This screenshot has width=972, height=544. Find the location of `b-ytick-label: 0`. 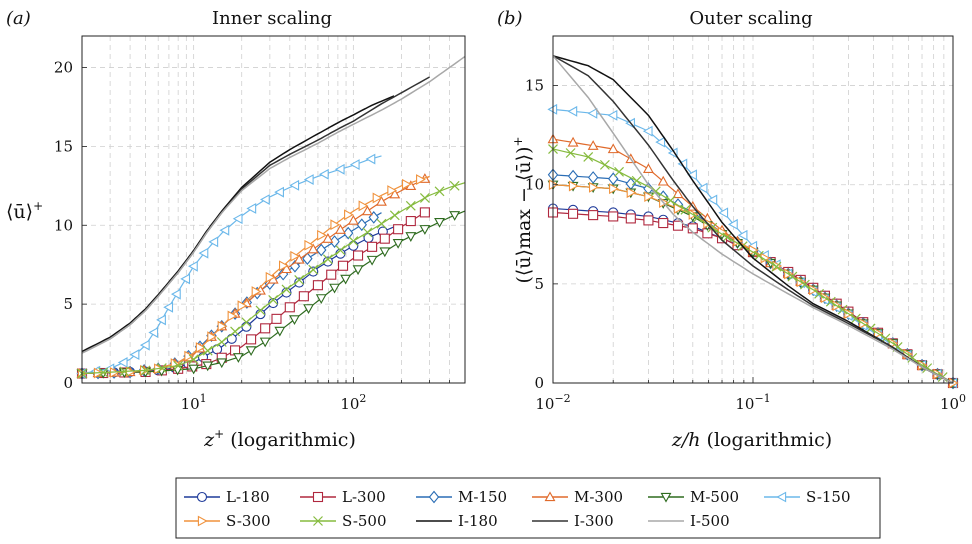

b-ytick-label: 0 is located at coordinates (539, 383).